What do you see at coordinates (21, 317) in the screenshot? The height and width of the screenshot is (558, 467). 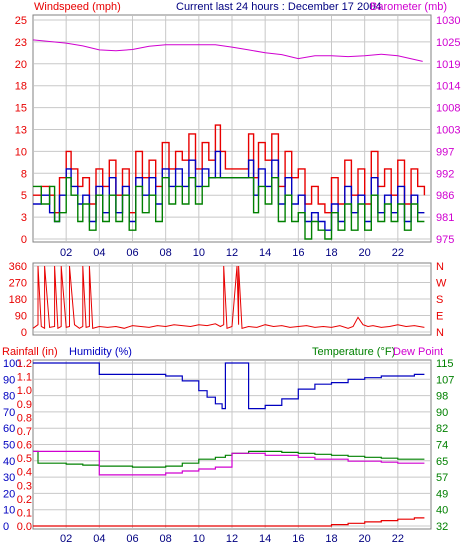 I see `direction-tick-label: 90` at bounding box center [21, 317].